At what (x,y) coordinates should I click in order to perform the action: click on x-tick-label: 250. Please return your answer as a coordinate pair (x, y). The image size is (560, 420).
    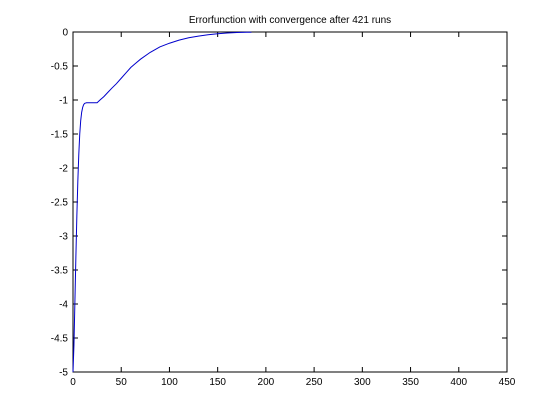
    Looking at the image, I should click on (314, 382).